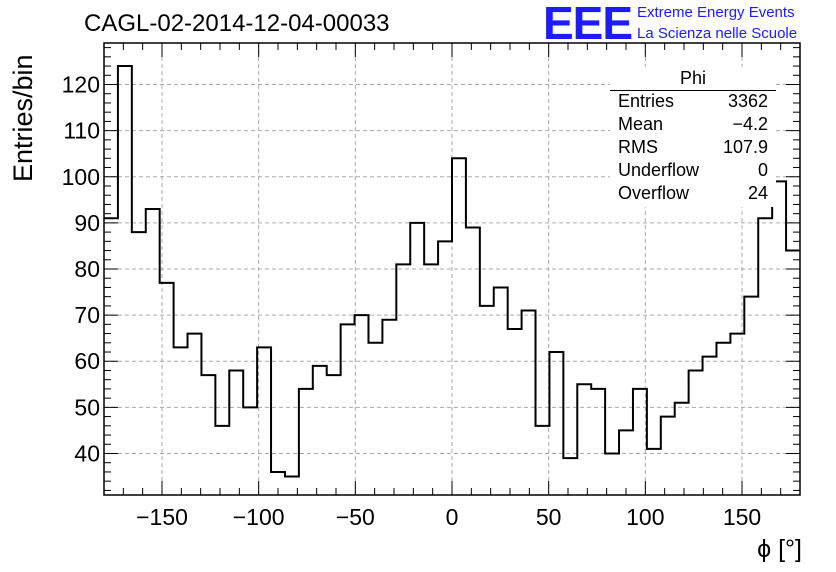  I want to click on x-tick-label: 100, so click(645, 517).